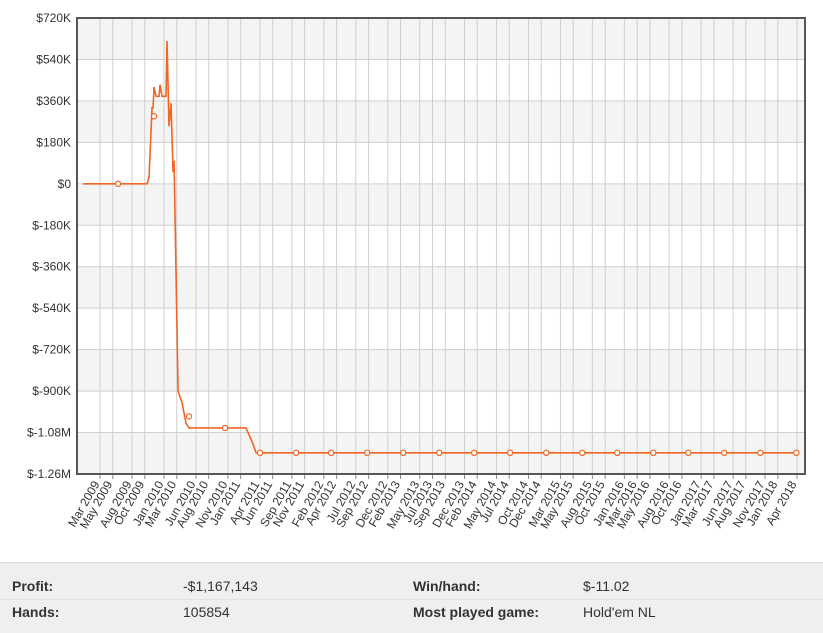 The image size is (823, 633). What do you see at coordinates (447, 586) in the screenshot?
I see `stat-label: Win/hand:` at bounding box center [447, 586].